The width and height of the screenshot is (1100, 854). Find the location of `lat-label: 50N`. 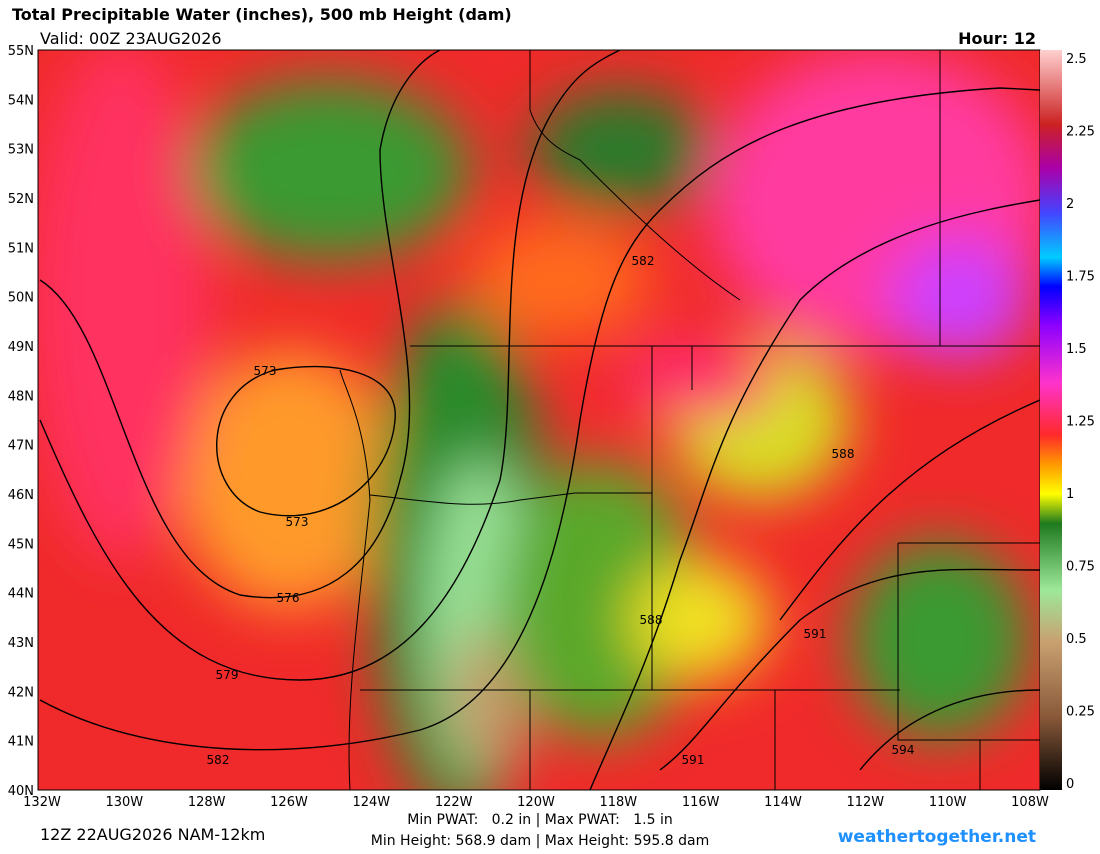

lat-label: 50N is located at coordinates (21, 298).